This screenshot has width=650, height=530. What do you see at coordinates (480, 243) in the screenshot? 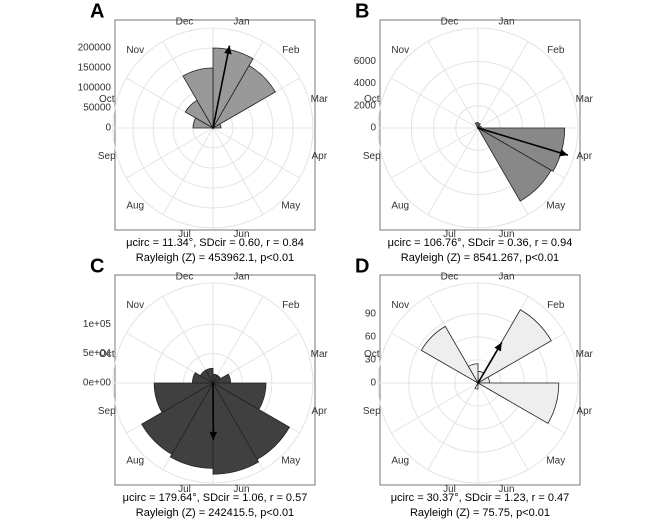
I see `caption: μcirc = 106.76°, SDcir = 0.36, r = 0.94` at bounding box center [480, 243].